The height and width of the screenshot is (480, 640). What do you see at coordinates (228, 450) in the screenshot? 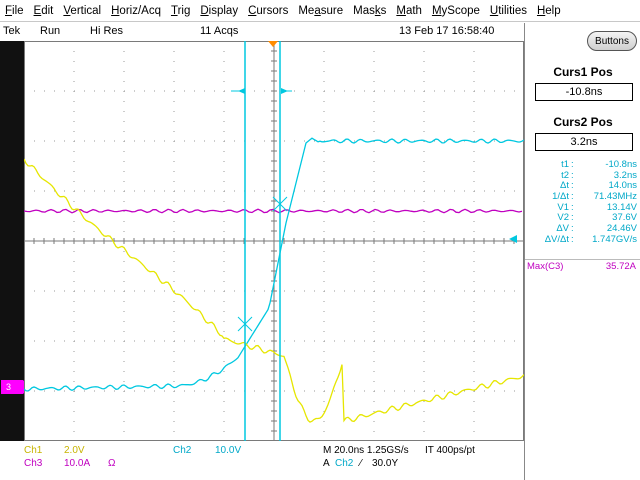
I see `ch2-scale: 10.0V` at bounding box center [228, 450].